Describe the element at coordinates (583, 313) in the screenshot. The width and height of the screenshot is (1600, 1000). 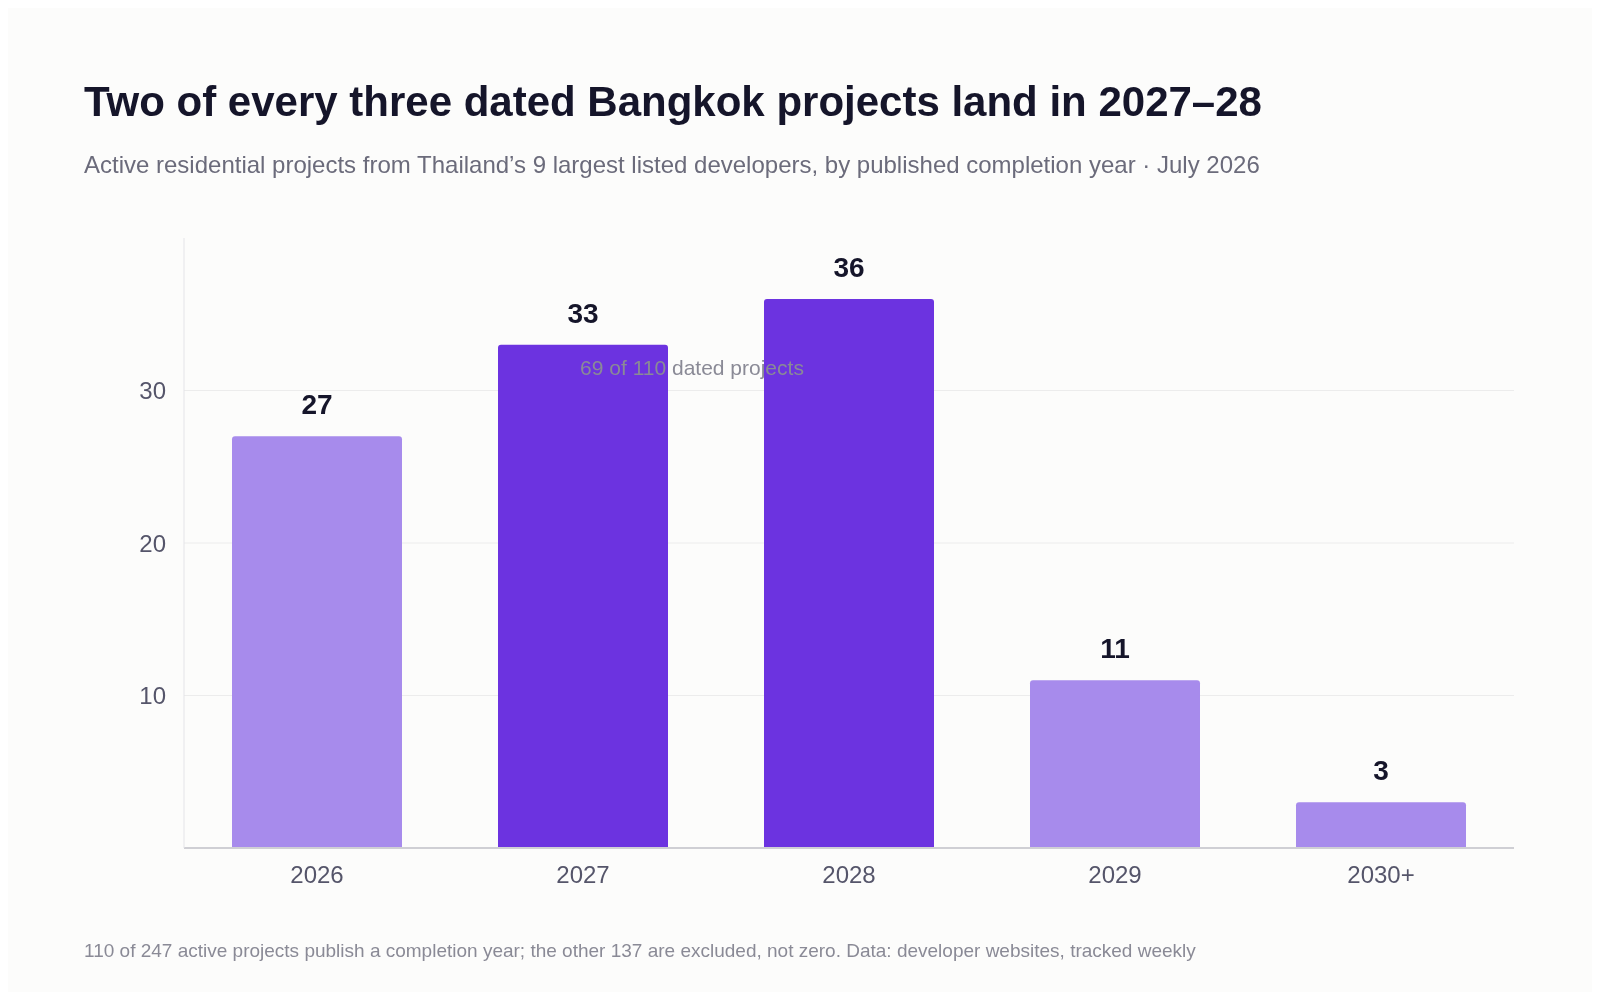
I see `data-label: 33` at that location.